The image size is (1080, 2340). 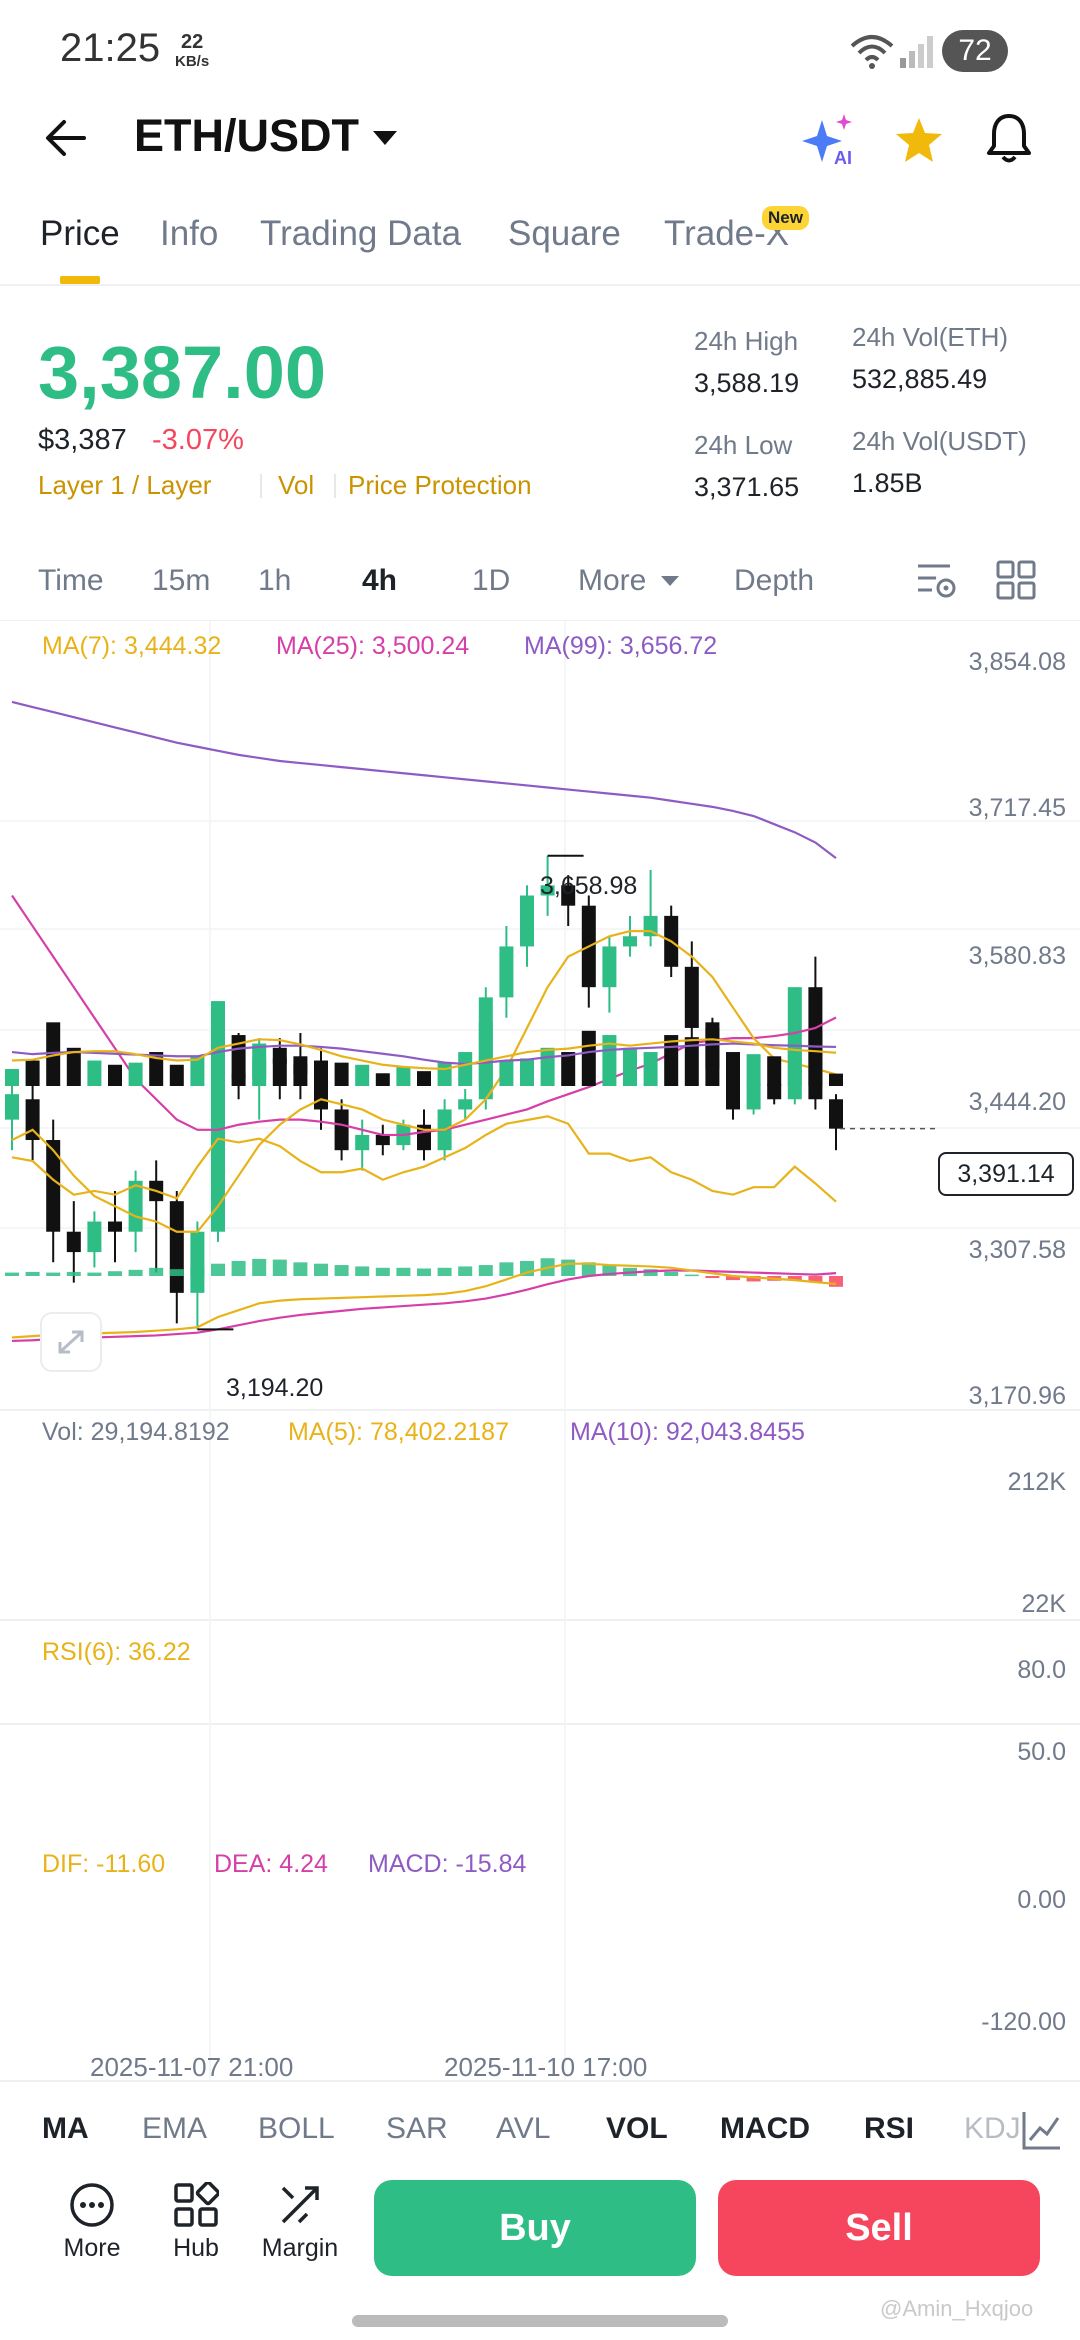 What do you see at coordinates (65, 2128) in the screenshot?
I see `indicator-tab-ma: MA` at bounding box center [65, 2128].